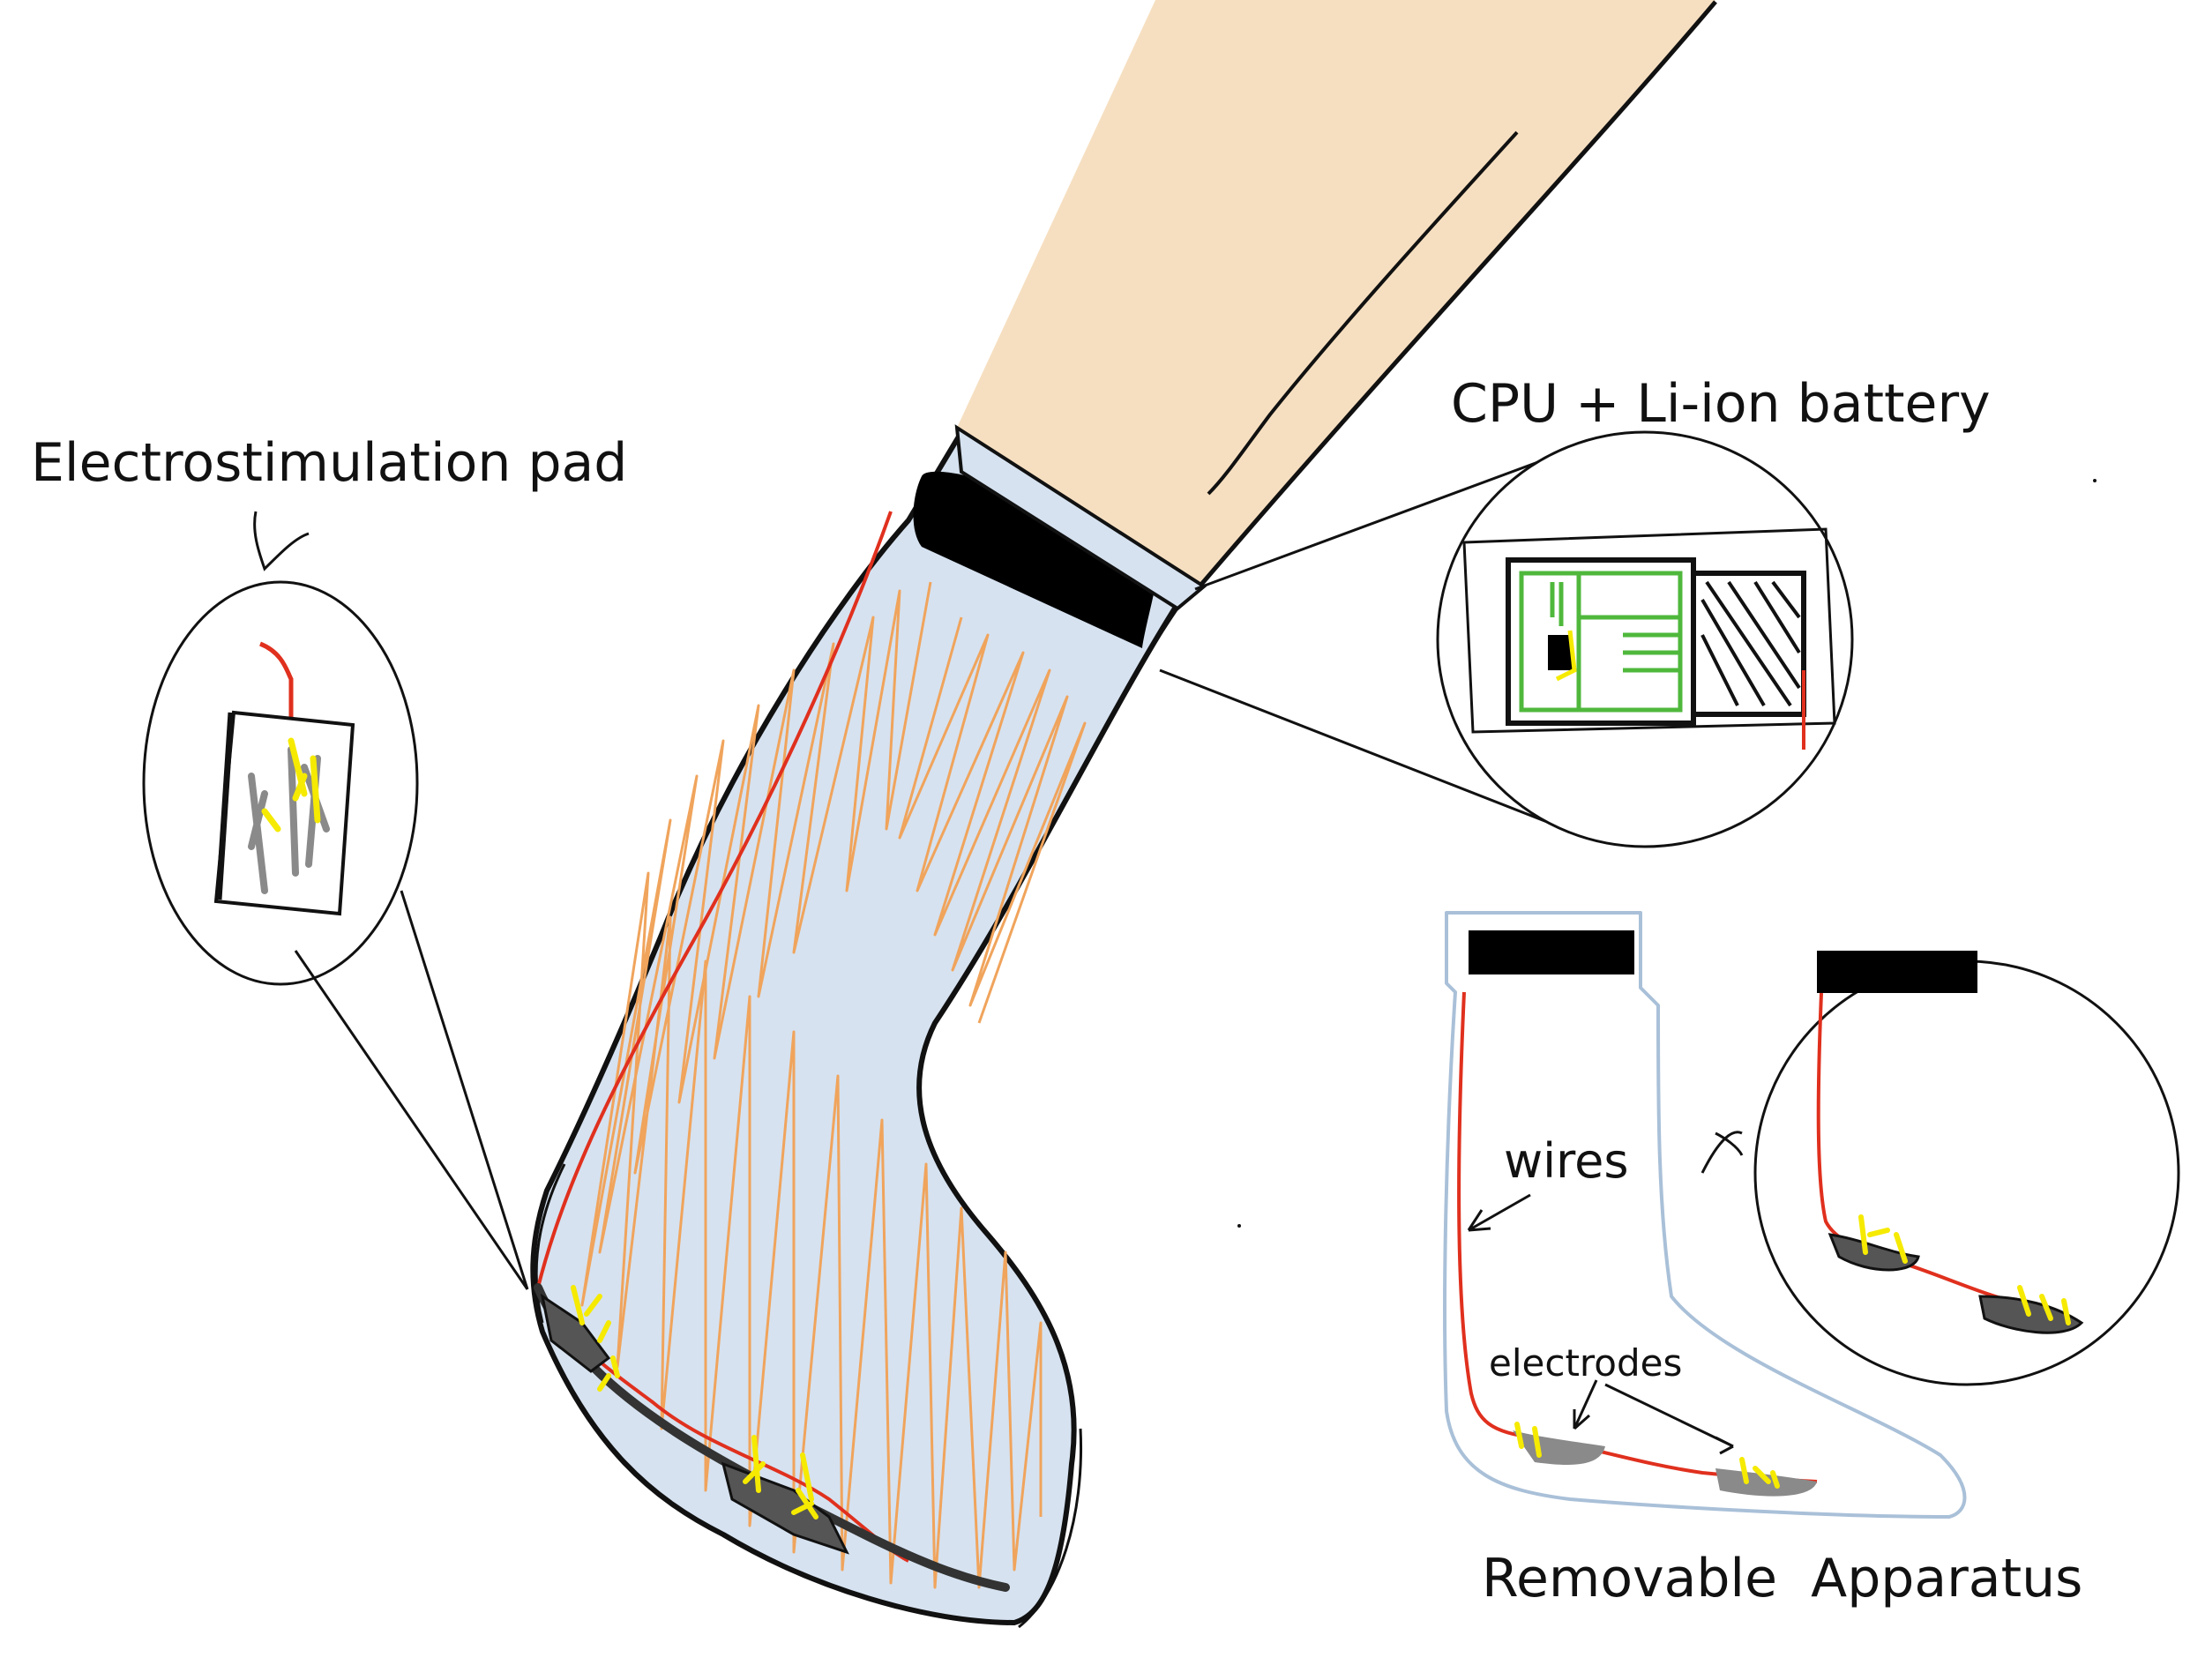 This screenshot has height=1680, width=2205. Describe the element at coordinates (281, 541) in the screenshot. I see `pad-pointer-arrow` at that location.